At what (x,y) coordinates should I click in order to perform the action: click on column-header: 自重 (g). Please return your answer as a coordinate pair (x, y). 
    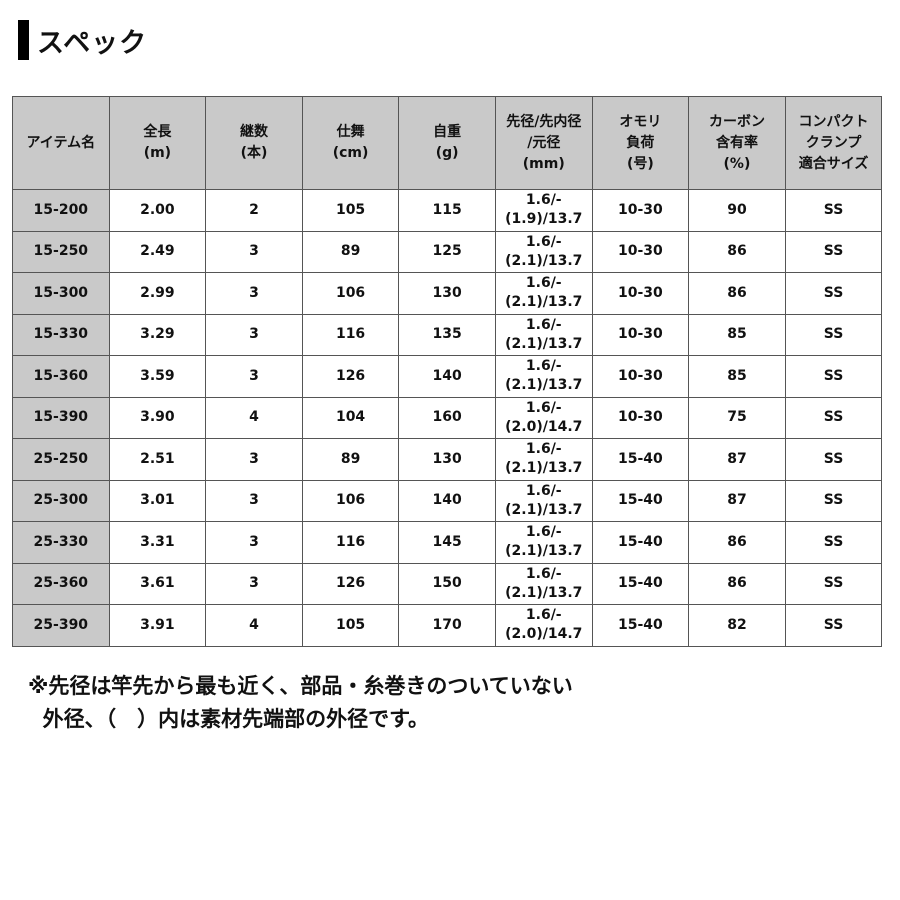
    Looking at the image, I should click on (447, 143).